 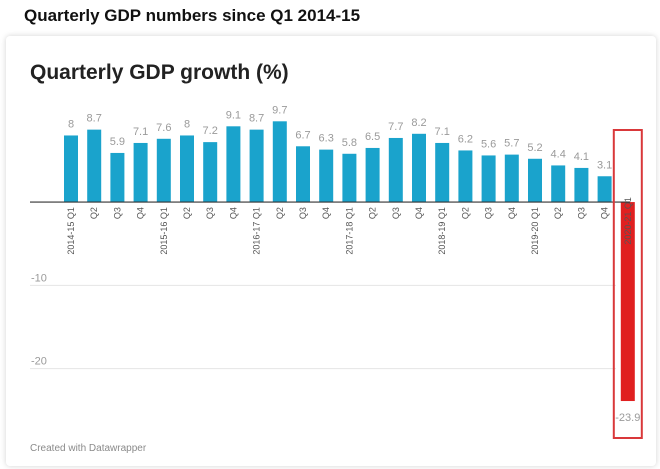 What do you see at coordinates (627, 302) in the screenshot?
I see `bar-highlight` at bounding box center [627, 302].